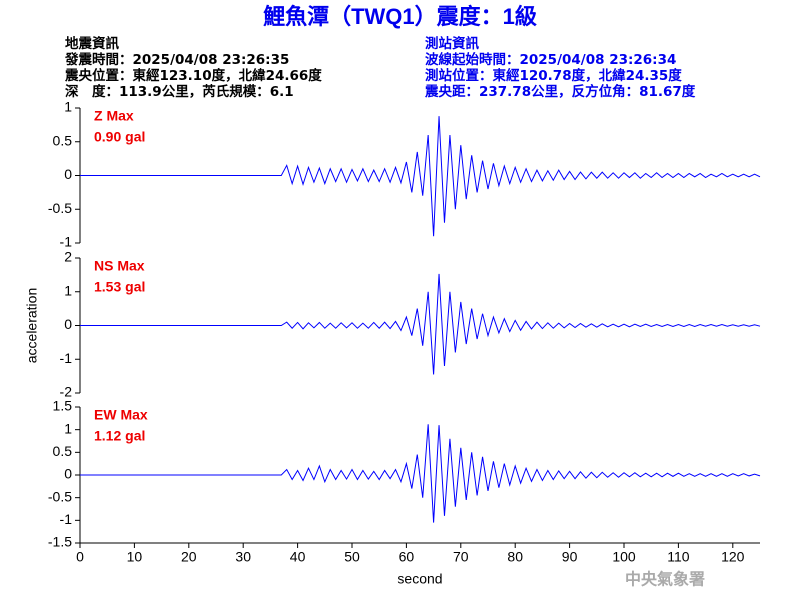  I want to click on annotation: EW Max, so click(121, 415).